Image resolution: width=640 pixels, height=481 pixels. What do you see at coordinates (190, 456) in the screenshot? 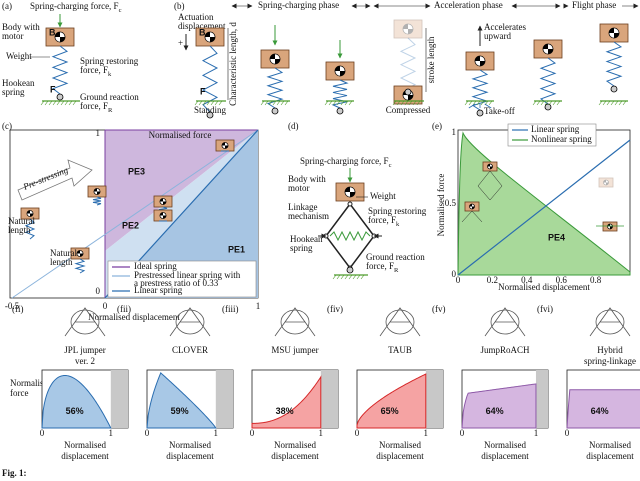
I see `label: displacement` at bounding box center [190, 456].